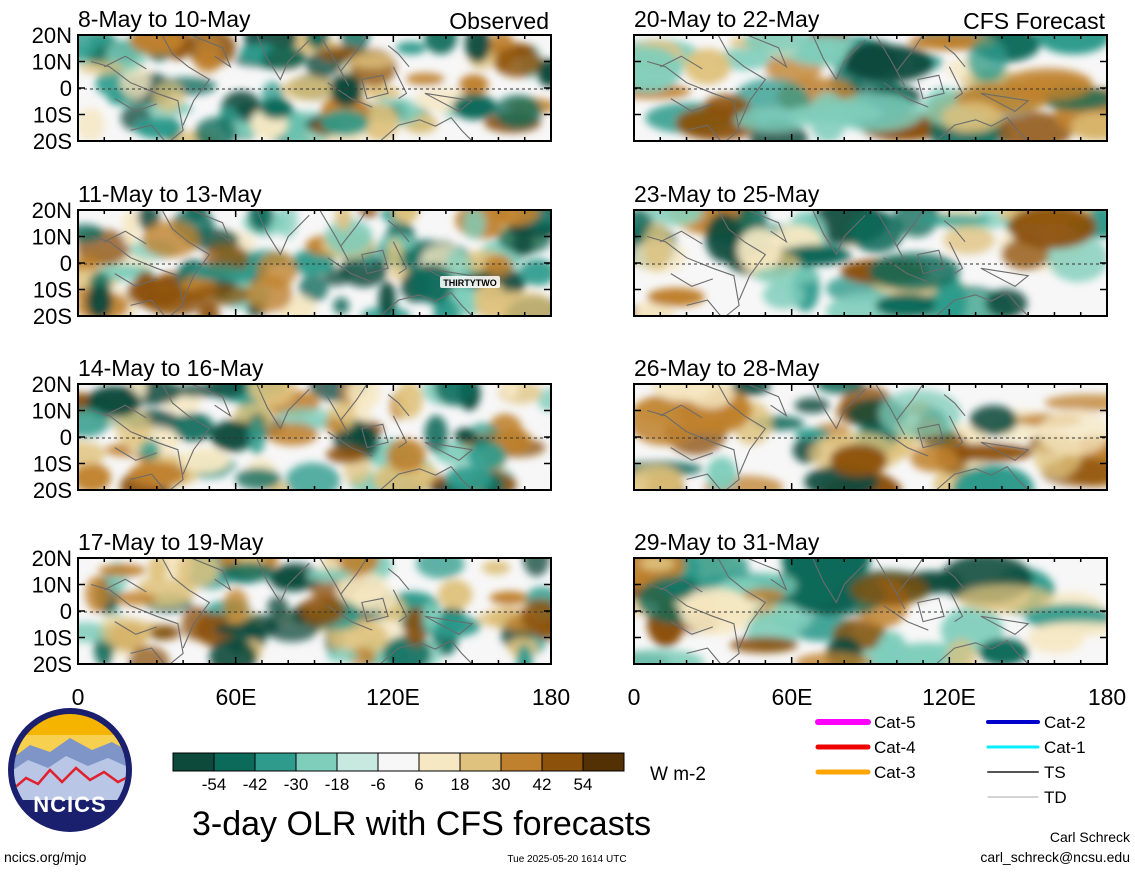 The image size is (1135, 872). I want to click on panel-date-title: 20-May to 22-May, so click(727, 19).